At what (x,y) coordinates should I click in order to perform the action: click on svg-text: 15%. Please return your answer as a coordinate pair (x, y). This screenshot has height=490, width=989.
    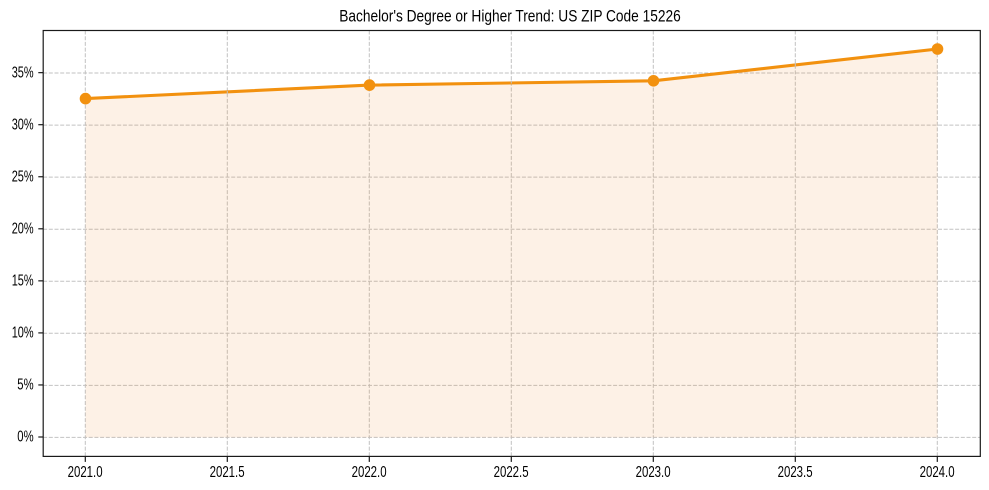
    Looking at the image, I should click on (23, 281).